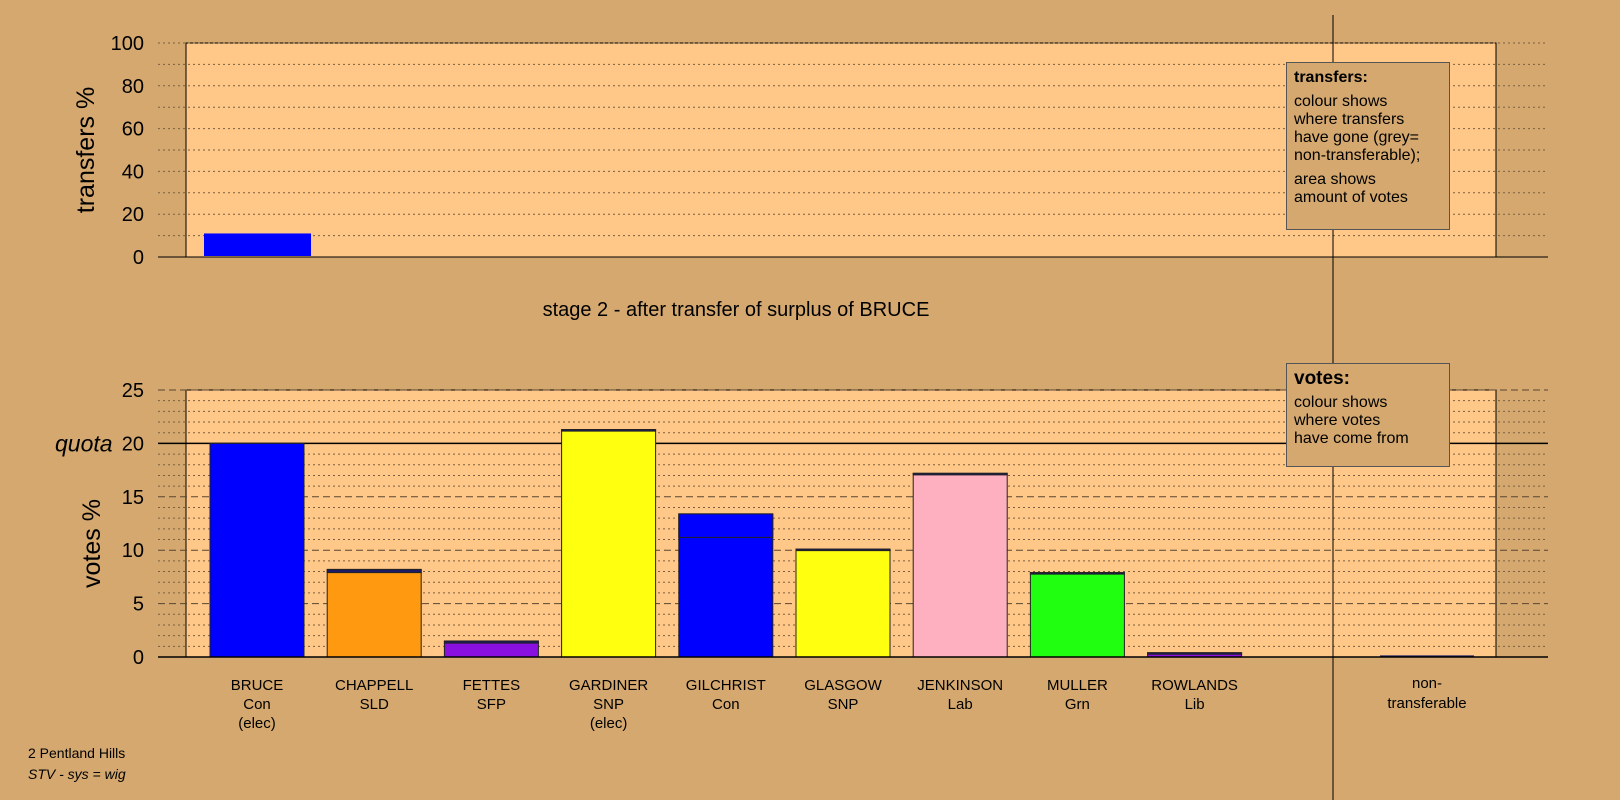 The image size is (1620, 800). Describe the element at coordinates (257, 685) in the screenshot. I see `candidate-name-label: BRUCE` at that location.